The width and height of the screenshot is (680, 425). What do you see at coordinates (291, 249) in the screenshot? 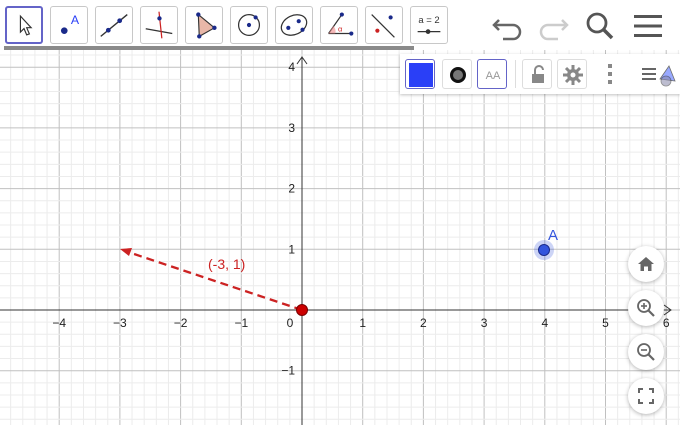
I see `y-tick-label: 1` at bounding box center [291, 249].